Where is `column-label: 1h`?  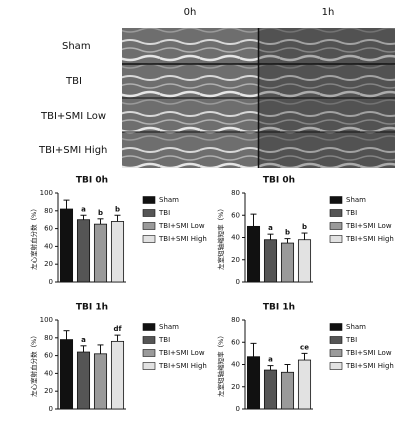
column-label: 1h is located at coordinates (328, 12).